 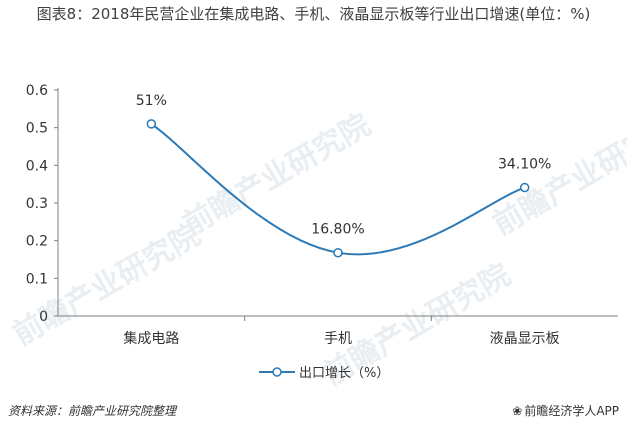 I want to click on y-tick-label: 0.2, so click(x=37, y=242).